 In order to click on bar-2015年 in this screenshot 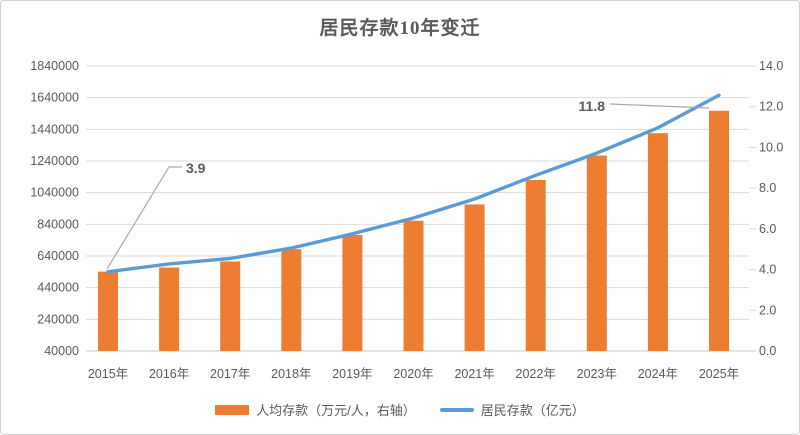, I will do `click(108, 311)`.